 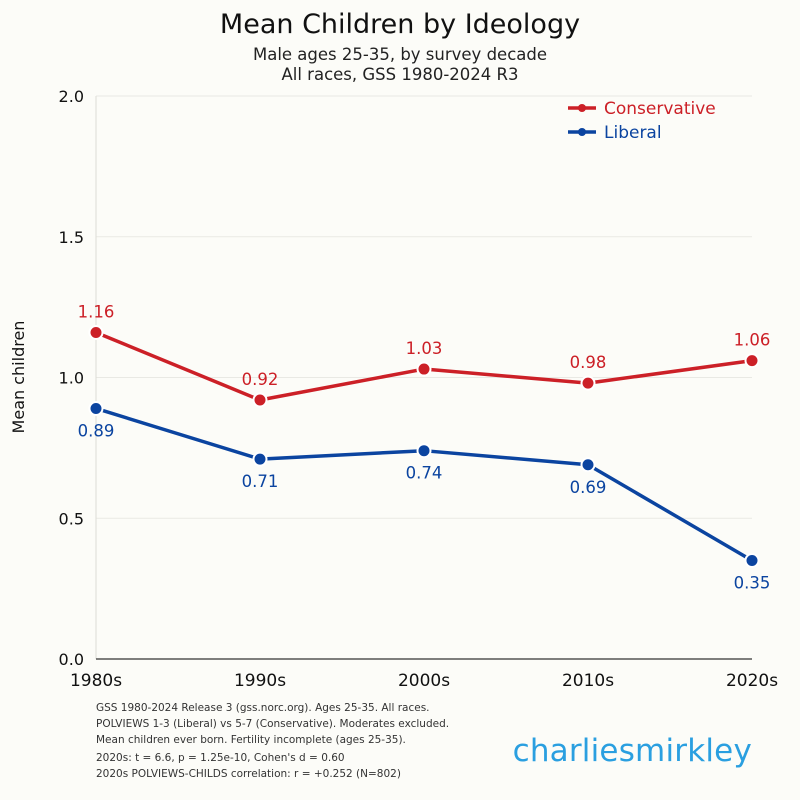 What do you see at coordinates (71, 237) in the screenshot?
I see `y-tick-label: 1.5` at bounding box center [71, 237].